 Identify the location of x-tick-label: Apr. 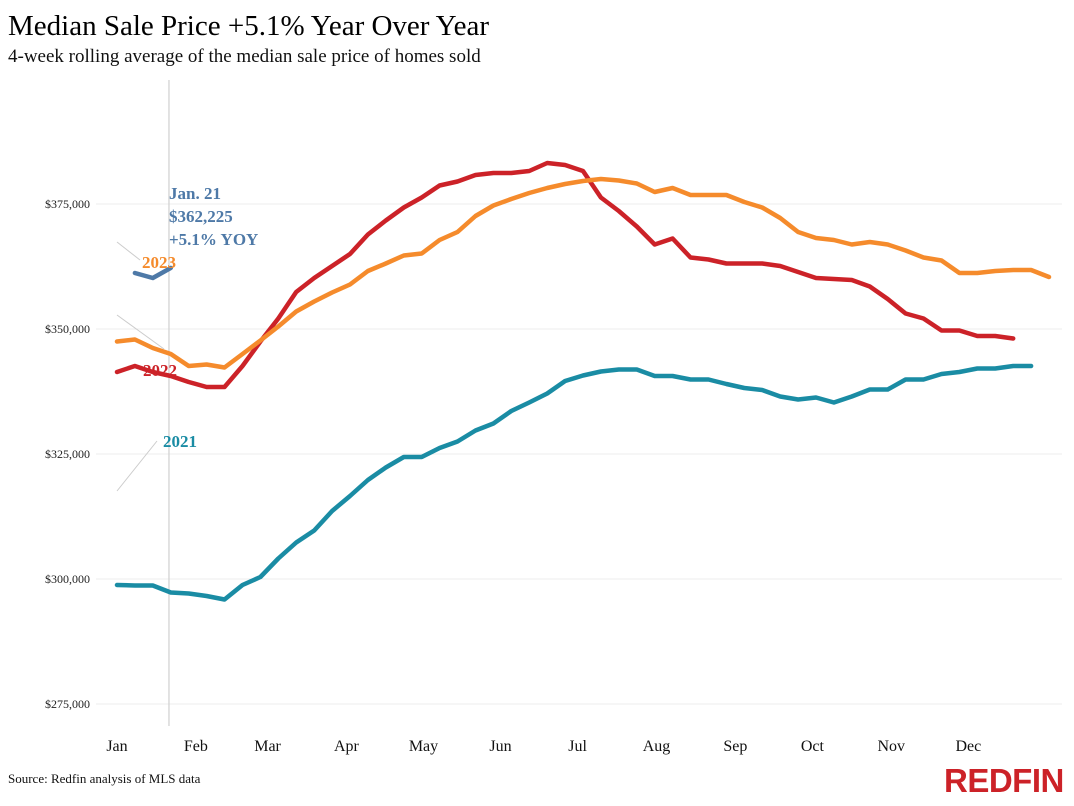
(347, 746).